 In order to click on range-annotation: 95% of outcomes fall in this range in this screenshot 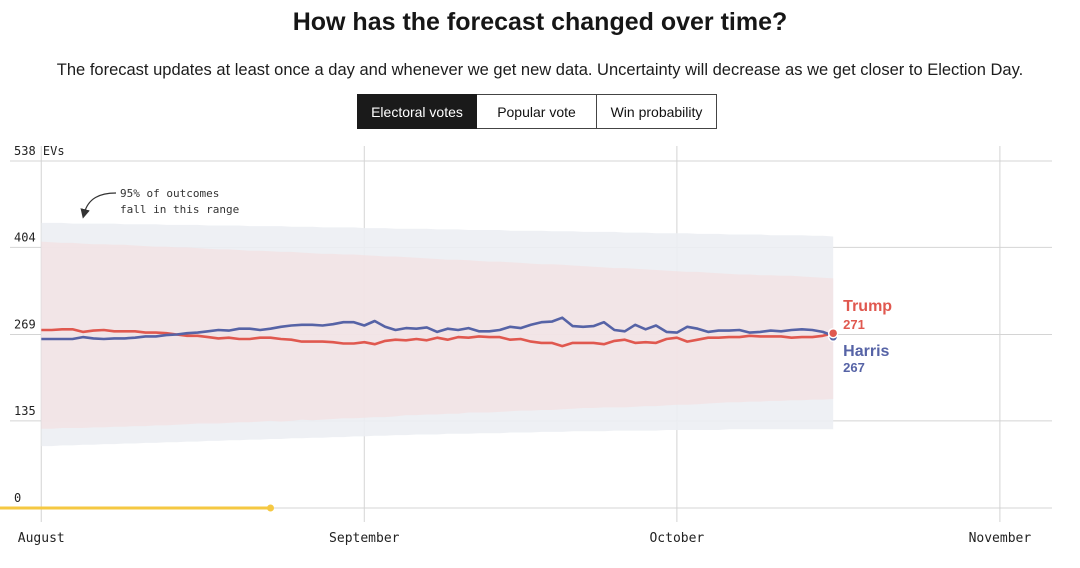, I will do `click(159, 203)`.